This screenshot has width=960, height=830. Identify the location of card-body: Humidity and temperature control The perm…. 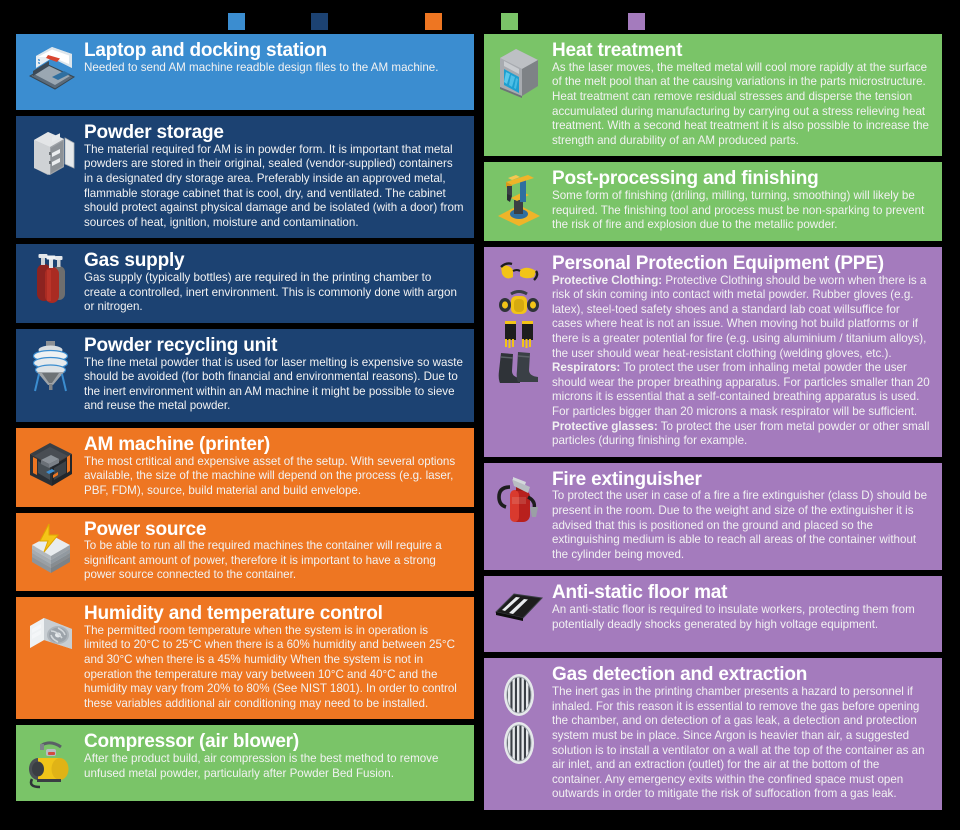
(274, 657).